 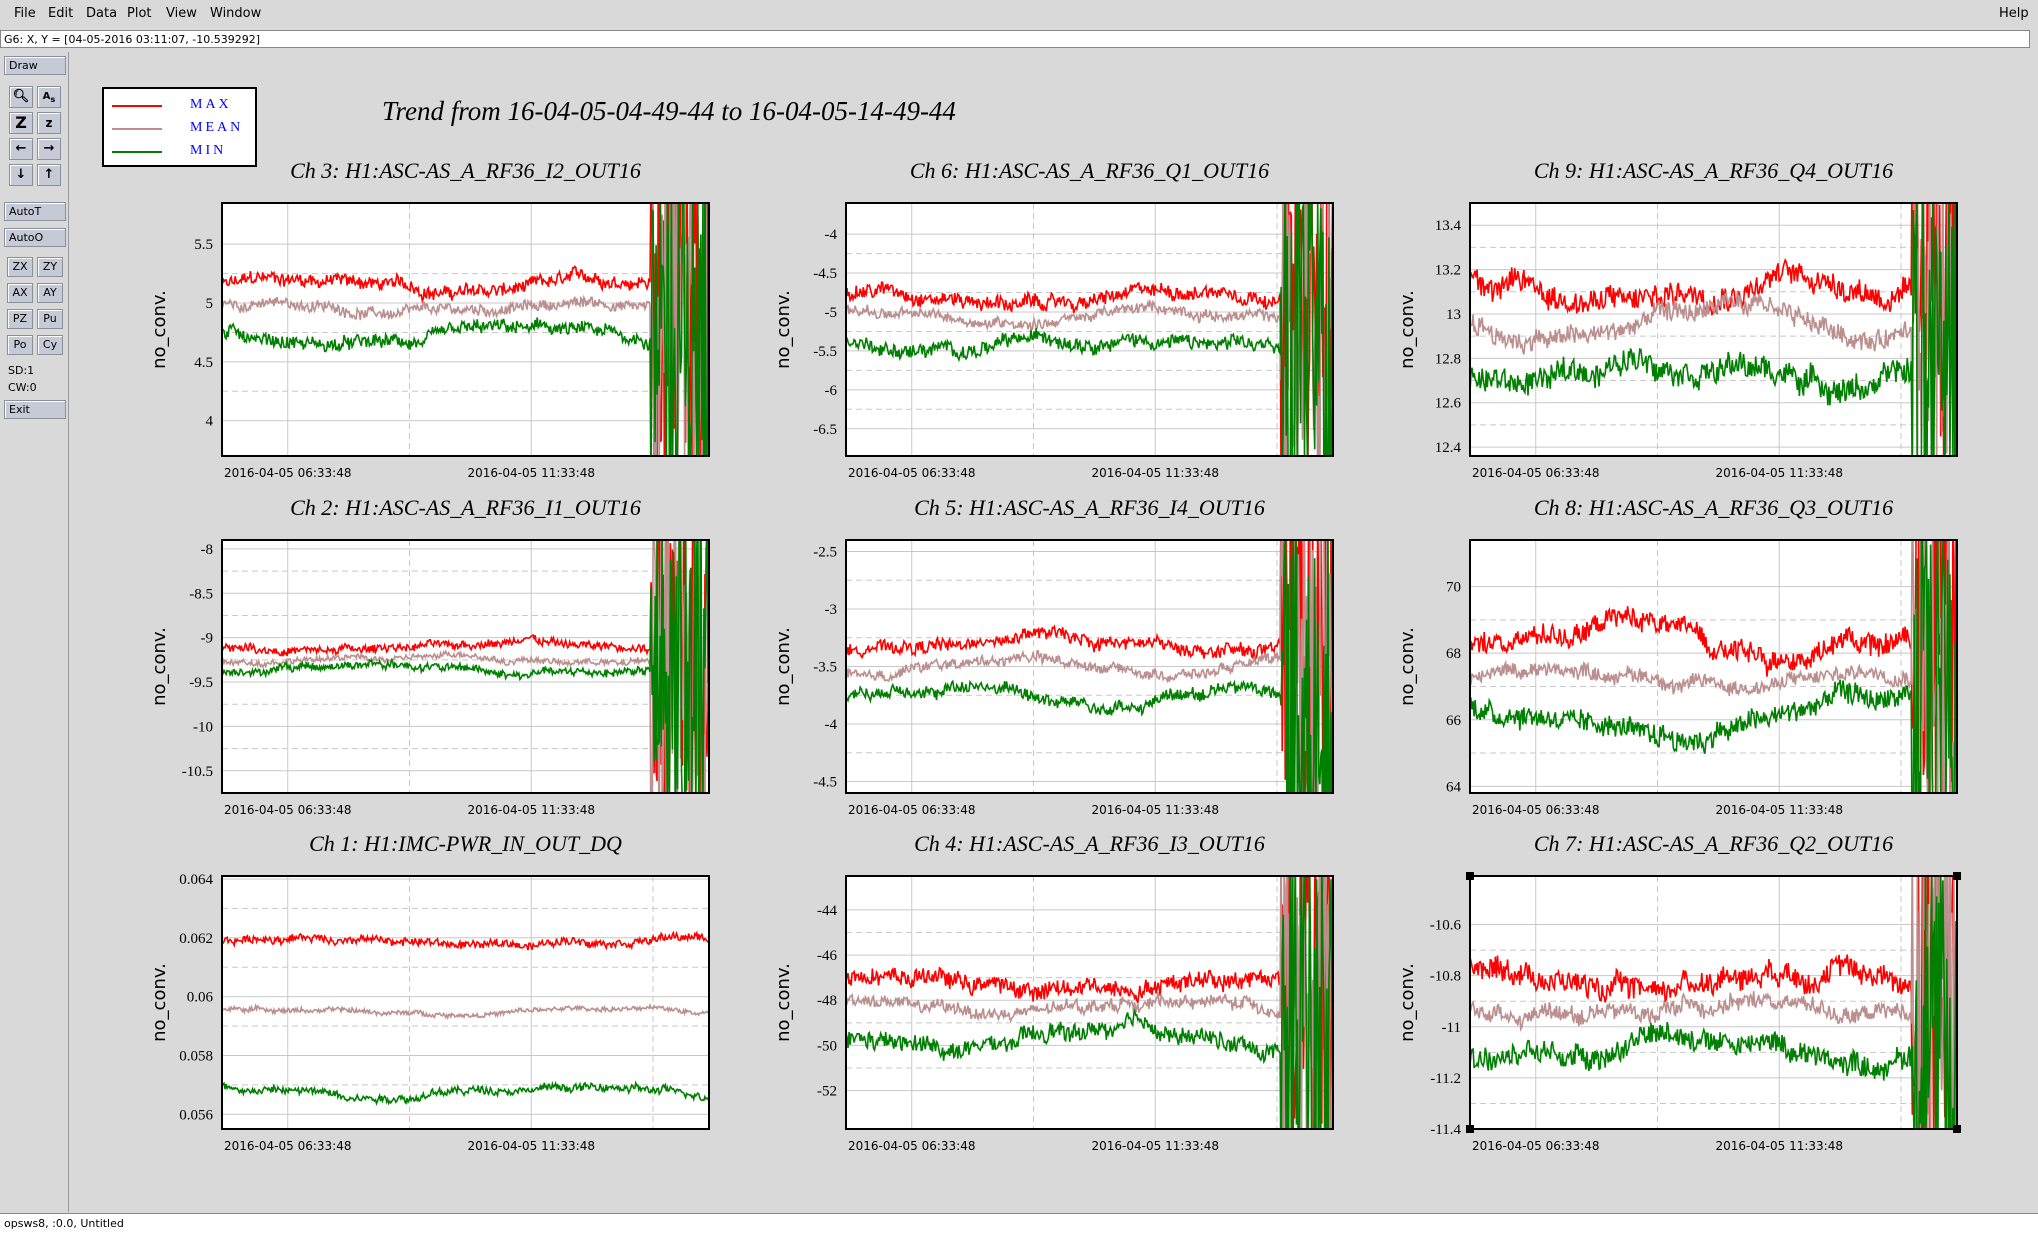 I want to click on pu-button: Pu, so click(x=50, y=319).